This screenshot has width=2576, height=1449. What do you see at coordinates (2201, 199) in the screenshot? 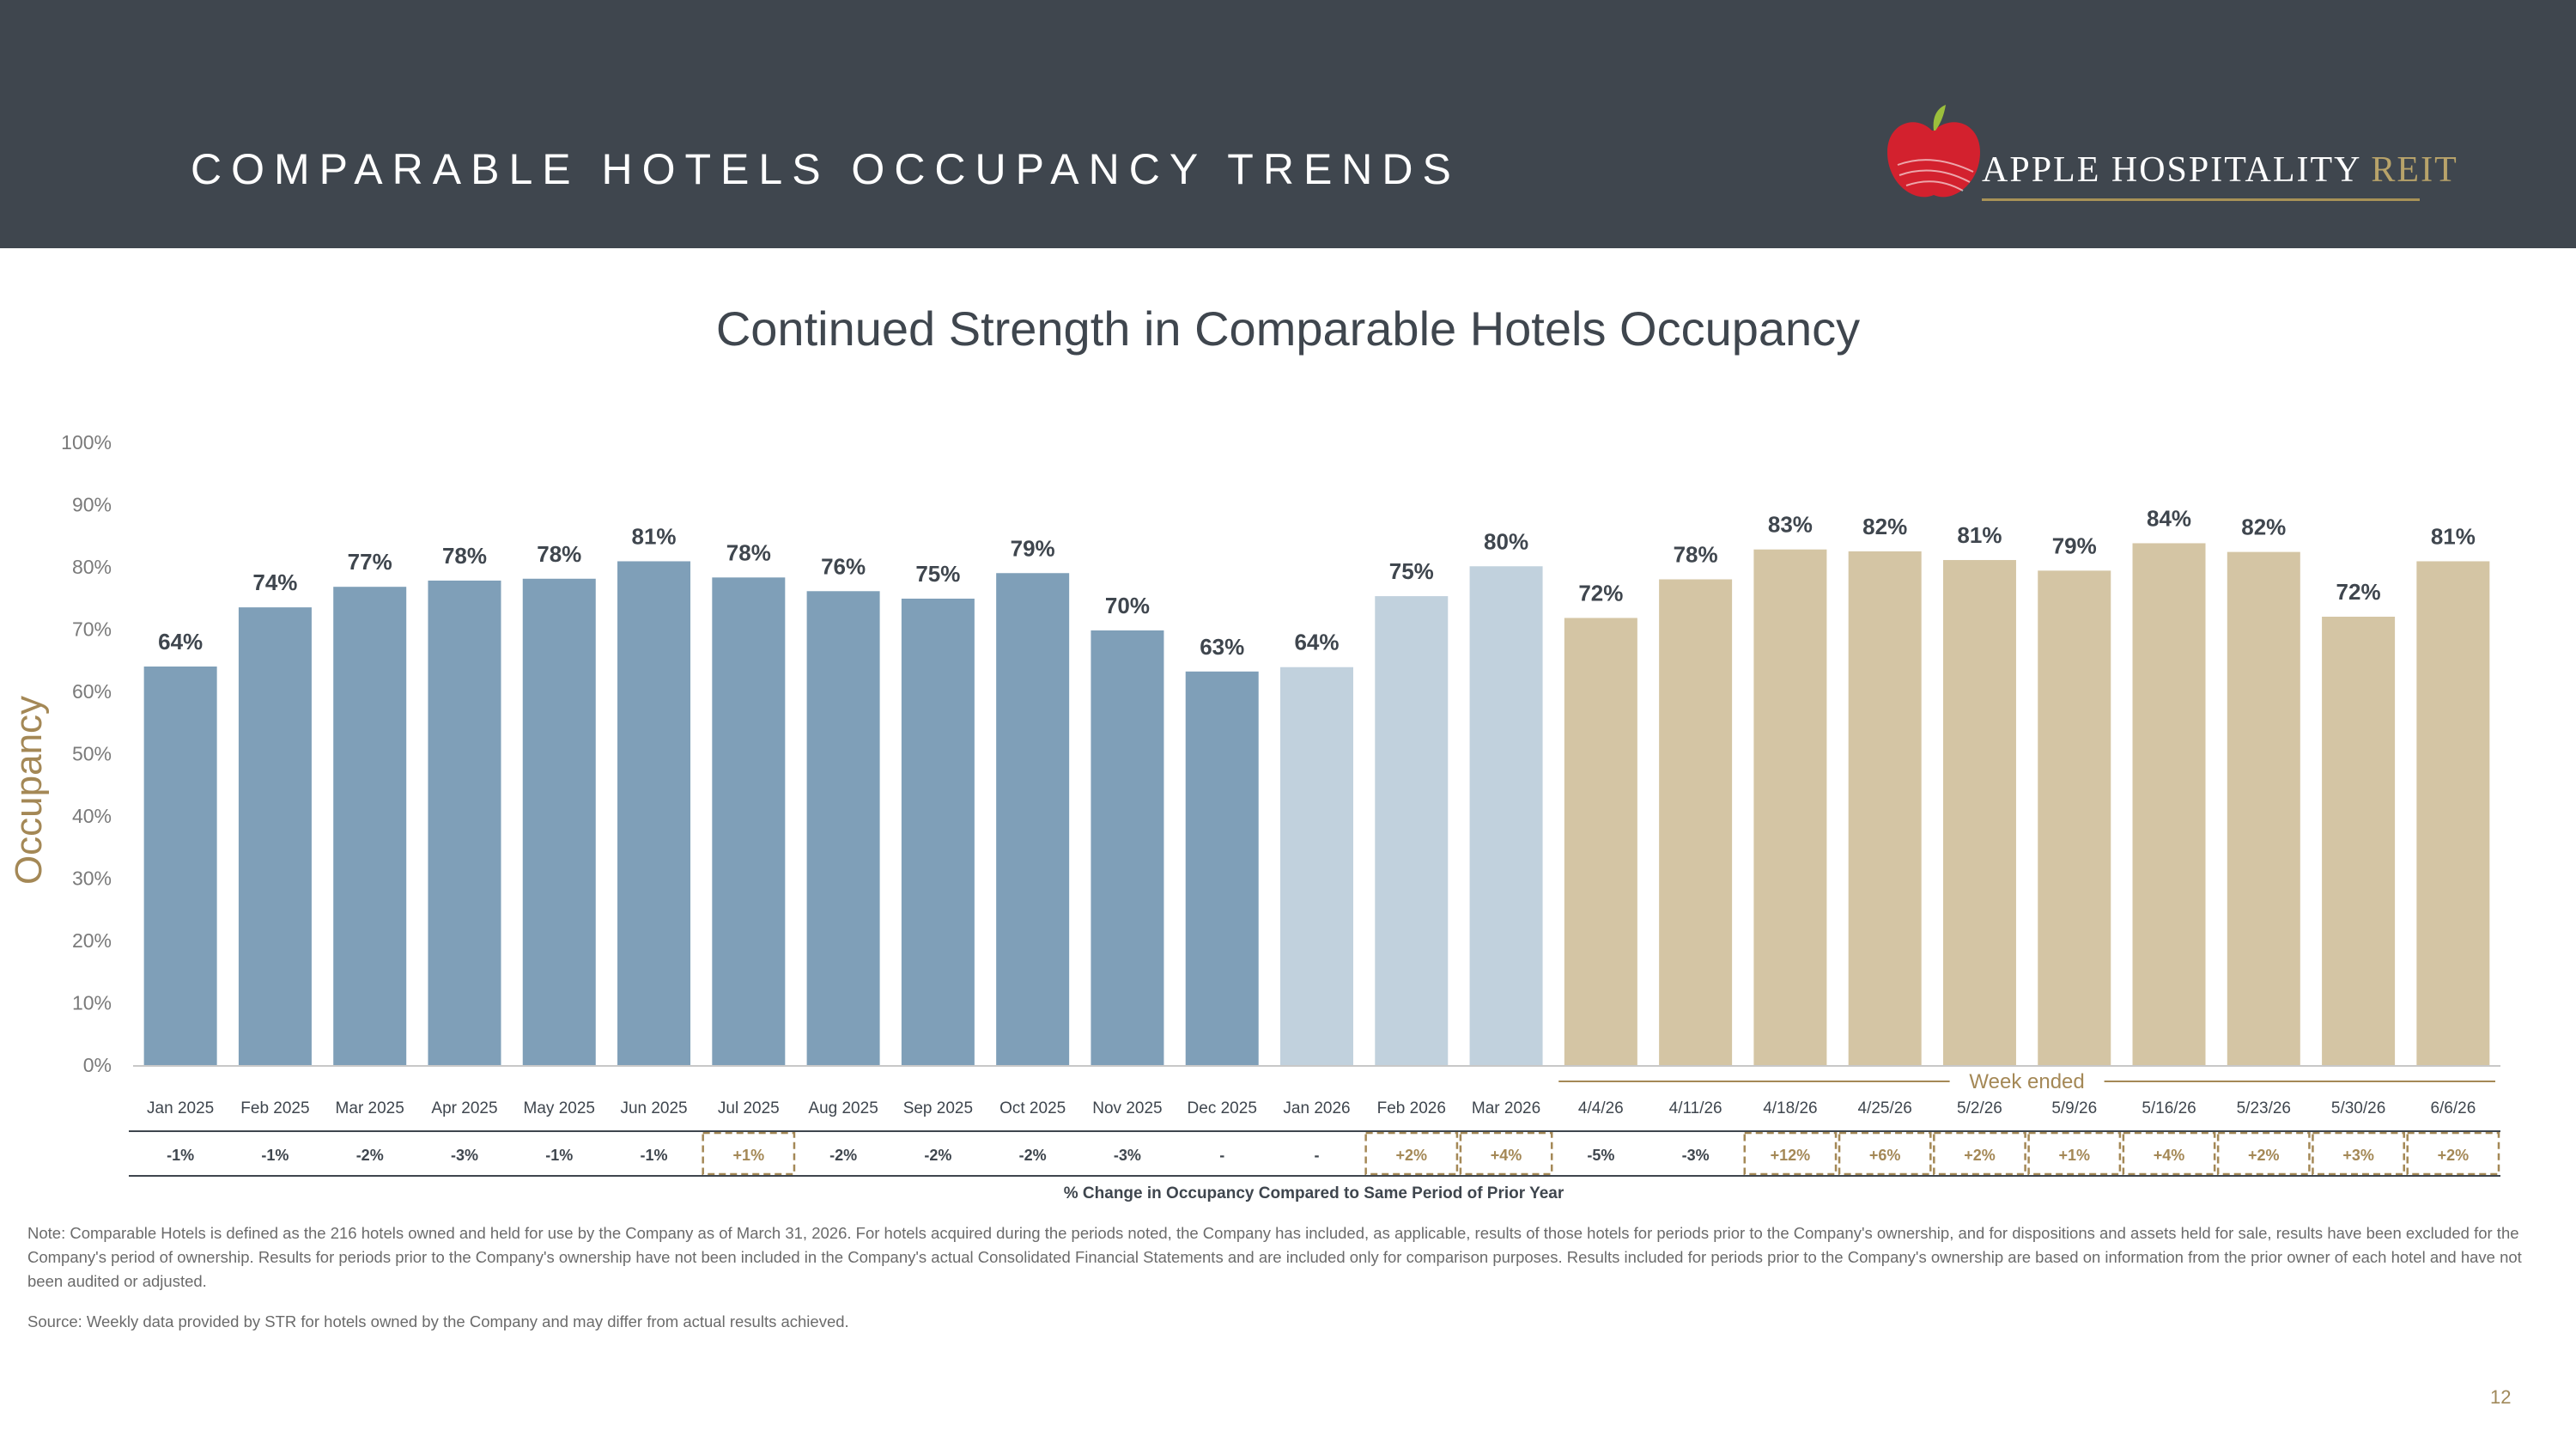
I see `logo-underline` at bounding box center [2201, 199].